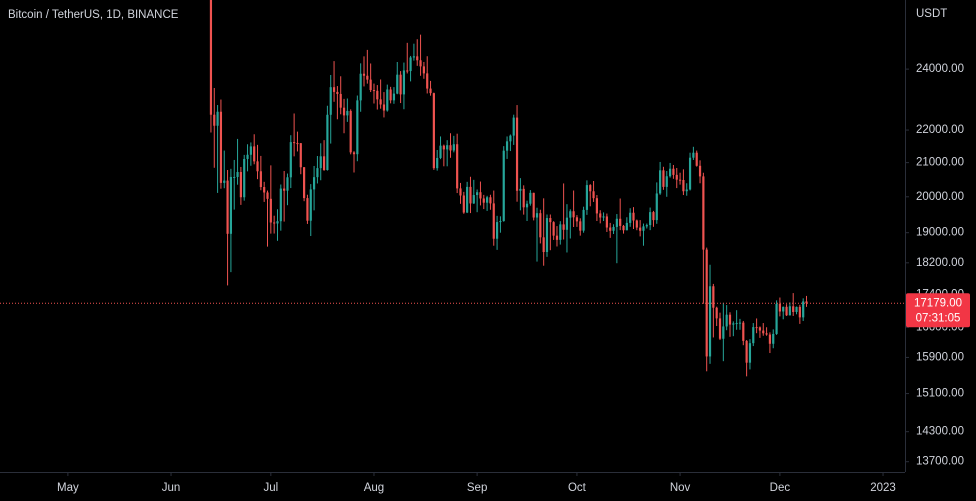 The height and width of the screenshot is (501, 976). Describe the element at coordinates (374, 488) in the screenshot. I see `x-tick-label: Aug` at that location.